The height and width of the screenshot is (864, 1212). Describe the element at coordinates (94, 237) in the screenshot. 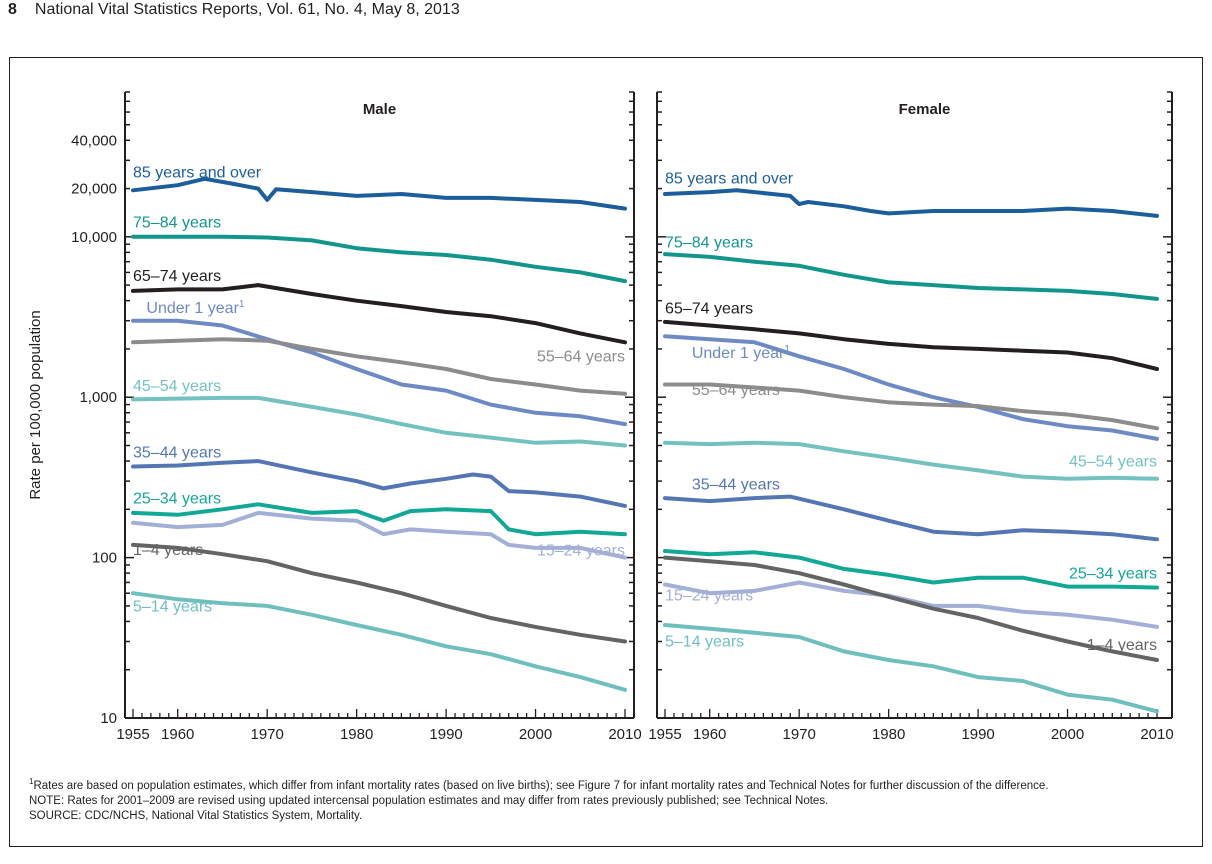

I see `y-tick-label: 10,000` at that location.